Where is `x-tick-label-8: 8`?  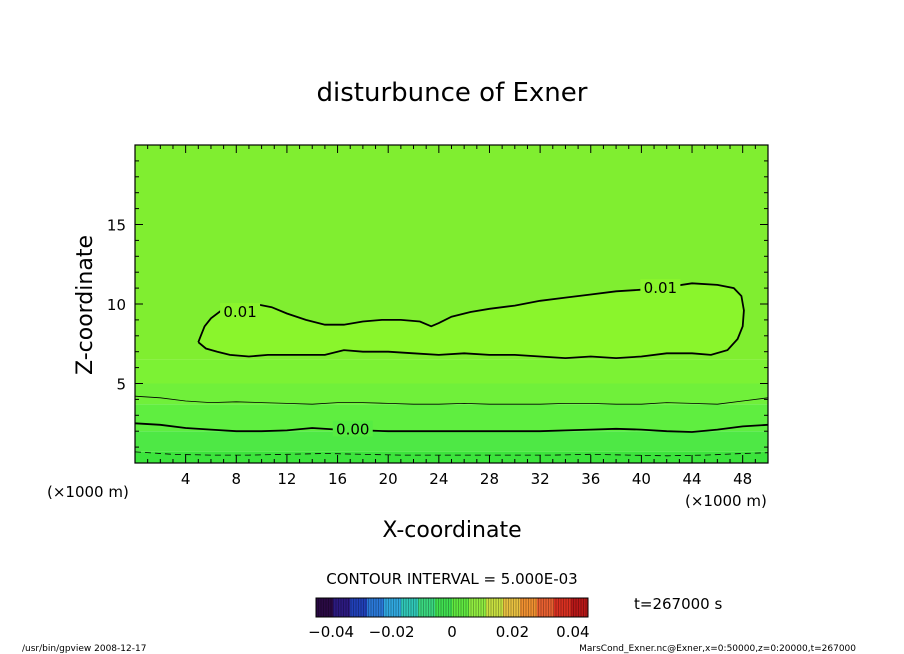
x-tick-label-8: 8 is located at coordinates (237, 479).